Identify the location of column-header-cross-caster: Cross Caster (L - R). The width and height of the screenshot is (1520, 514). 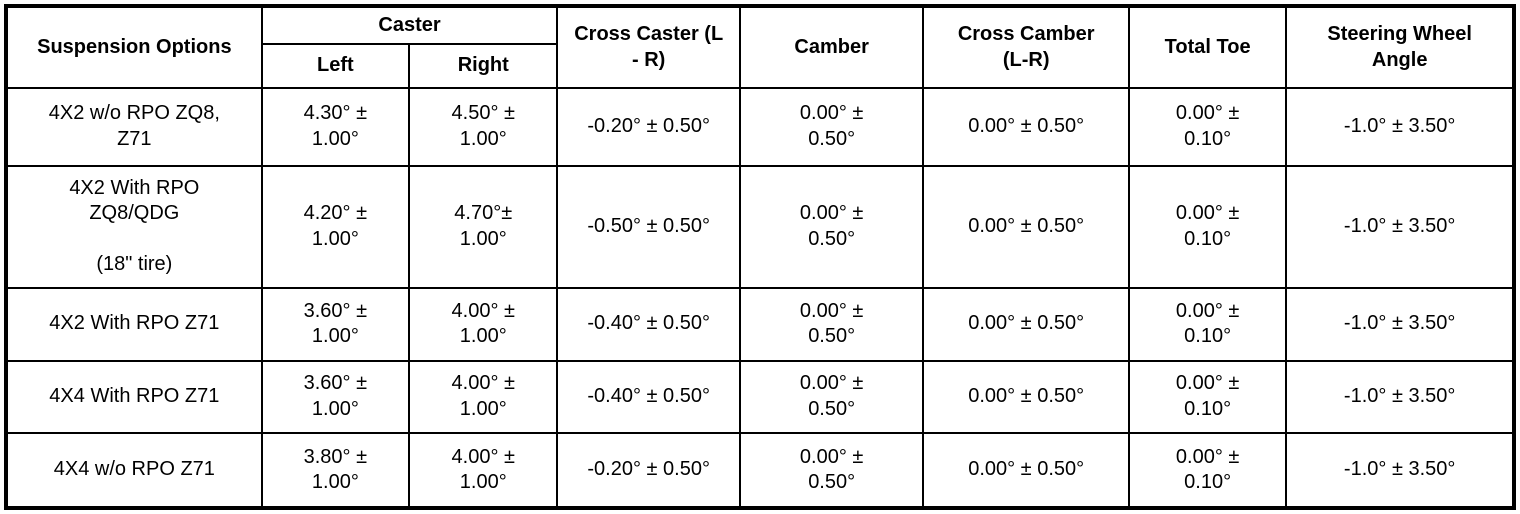
(648, 47).